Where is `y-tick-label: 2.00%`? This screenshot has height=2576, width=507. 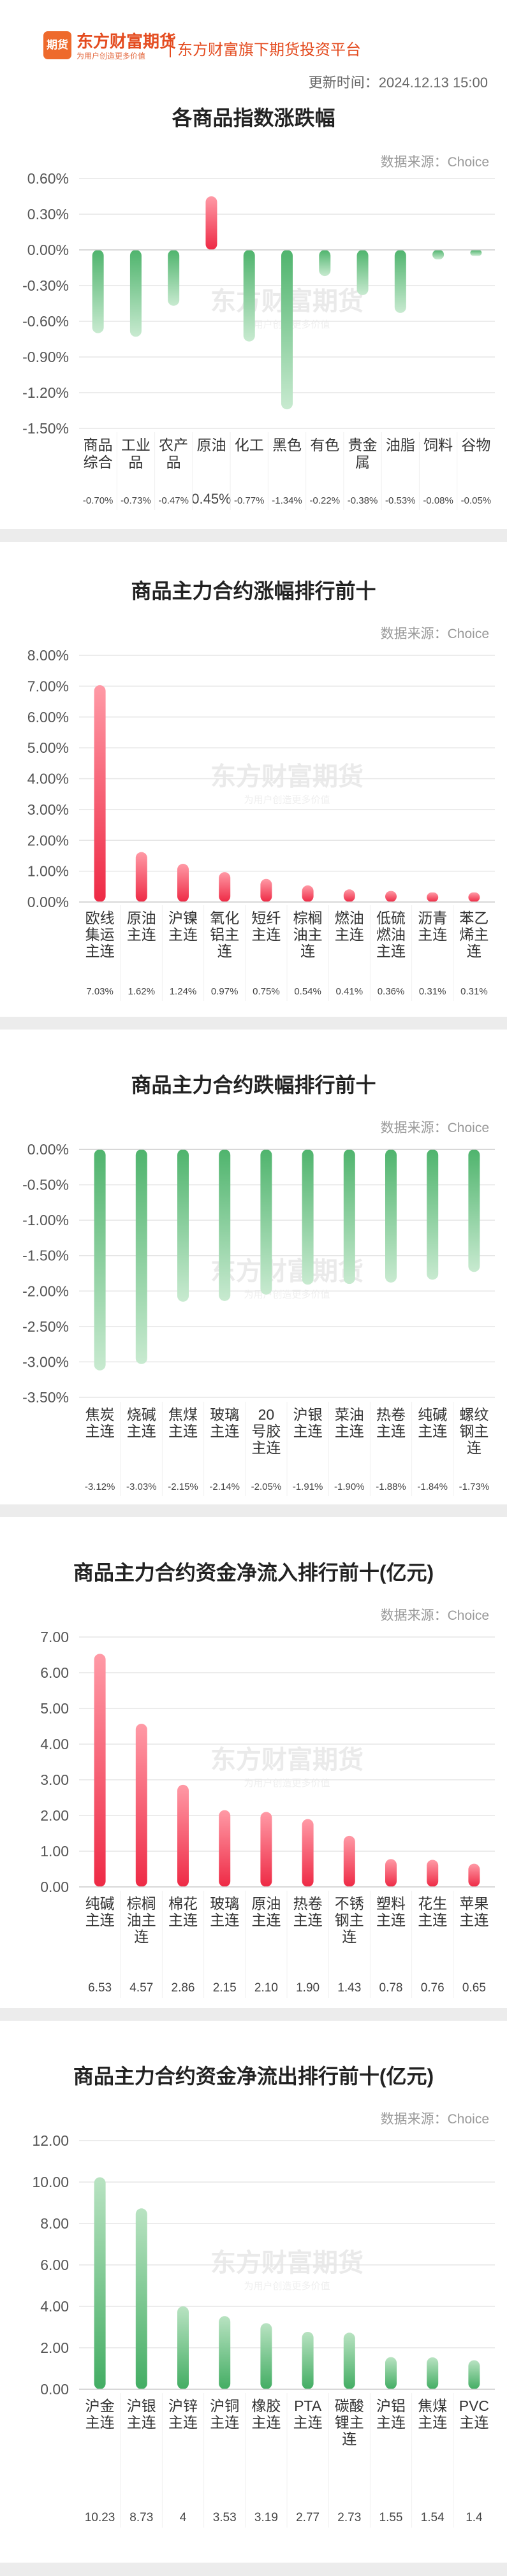 y-tick-label: 2.00% is located at coordinates (48, 840).